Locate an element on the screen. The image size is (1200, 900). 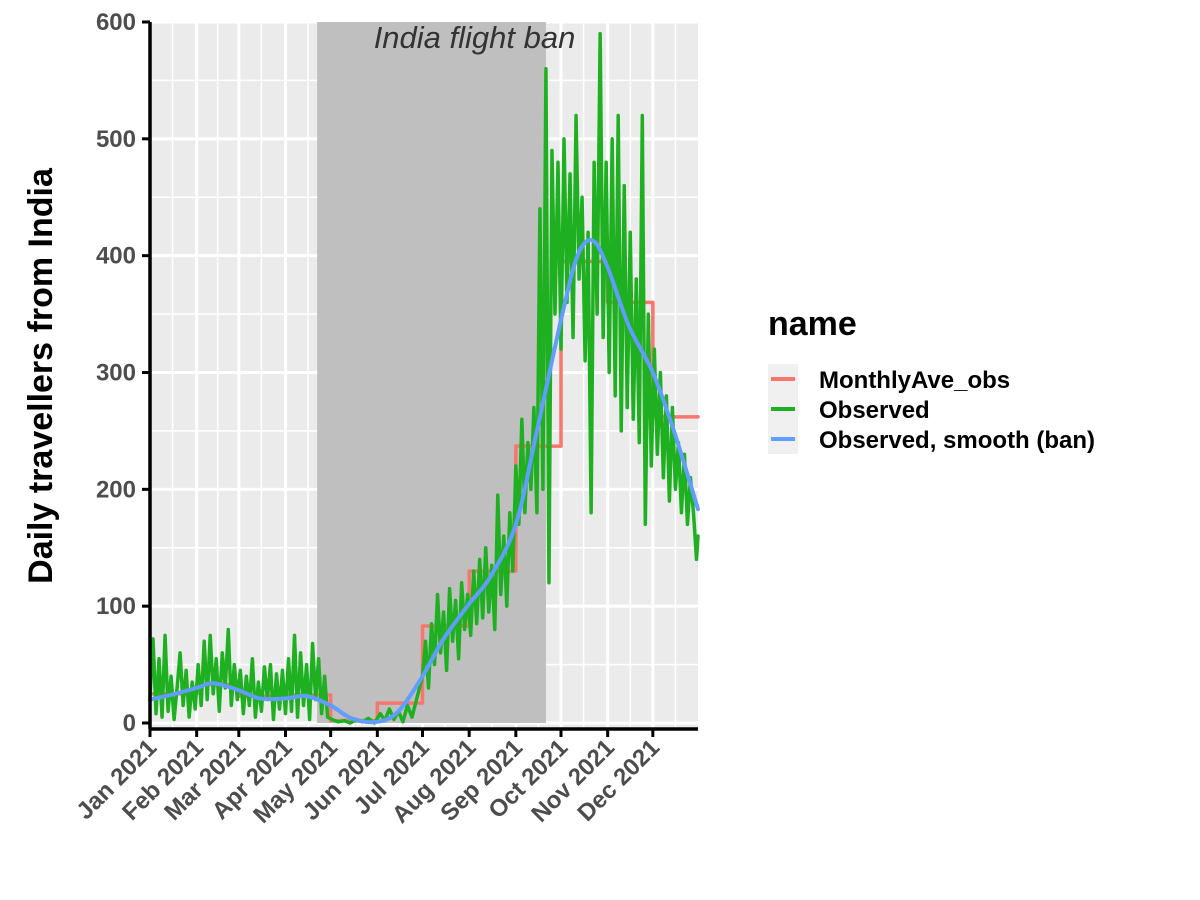
y-tick-label: 300 is located at coordinates (116, 373).